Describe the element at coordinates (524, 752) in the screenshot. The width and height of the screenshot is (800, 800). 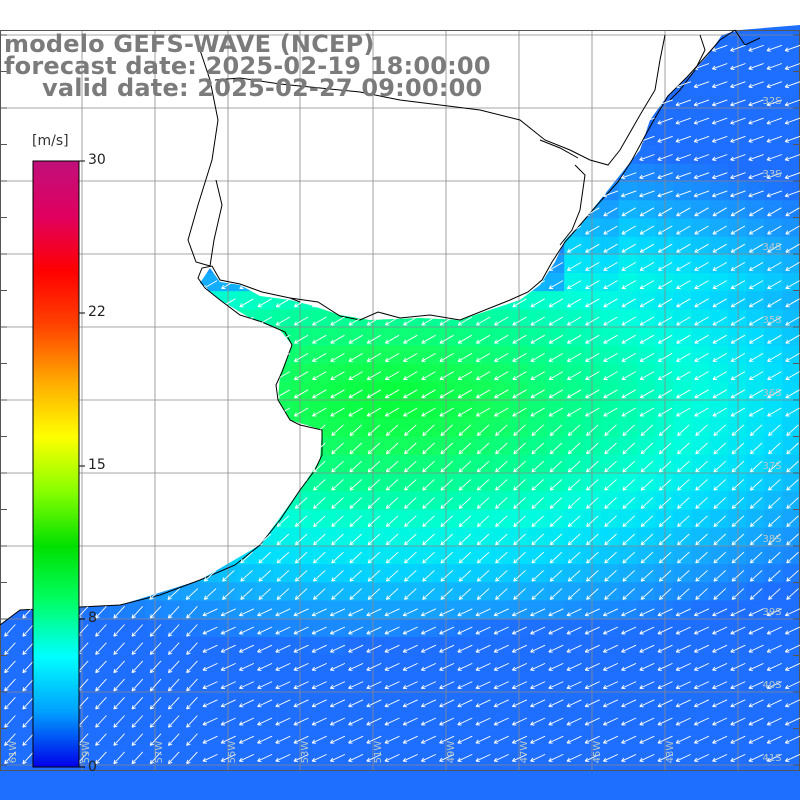
I see `longitude-label: 47W` at that location.